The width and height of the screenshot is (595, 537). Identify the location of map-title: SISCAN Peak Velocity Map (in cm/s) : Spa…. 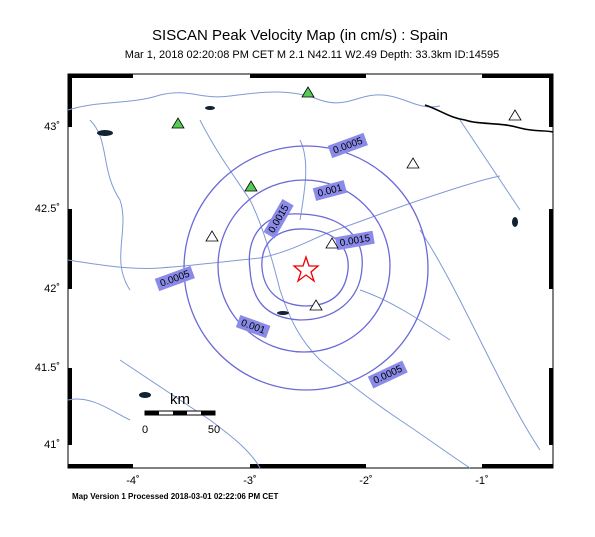
(300, 35).